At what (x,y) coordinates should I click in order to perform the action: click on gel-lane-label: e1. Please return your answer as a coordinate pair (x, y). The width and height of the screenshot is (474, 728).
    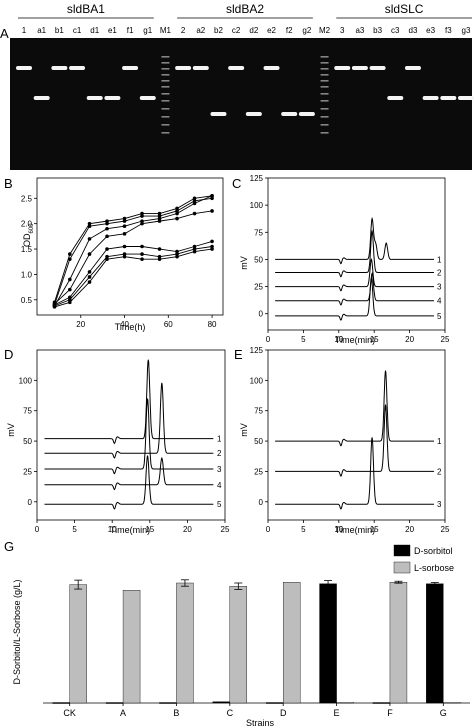
    Looking at the image, I should click on (112, 30).